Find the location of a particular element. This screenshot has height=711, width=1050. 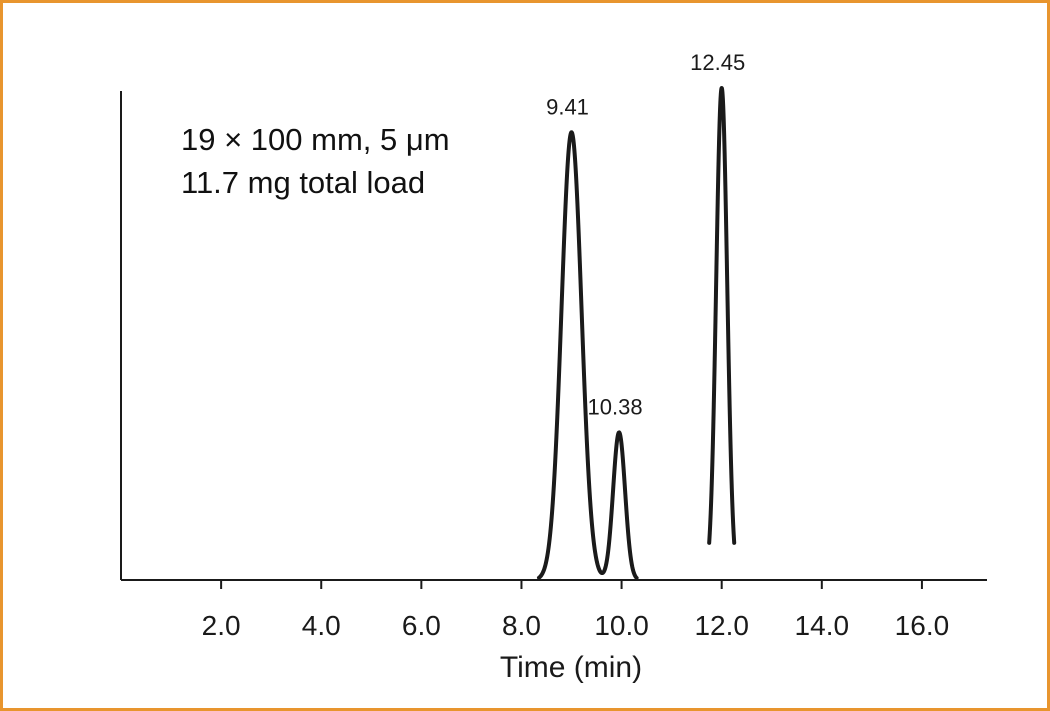

x-tick-label: 10.0 is located at coordinates (621, 625).